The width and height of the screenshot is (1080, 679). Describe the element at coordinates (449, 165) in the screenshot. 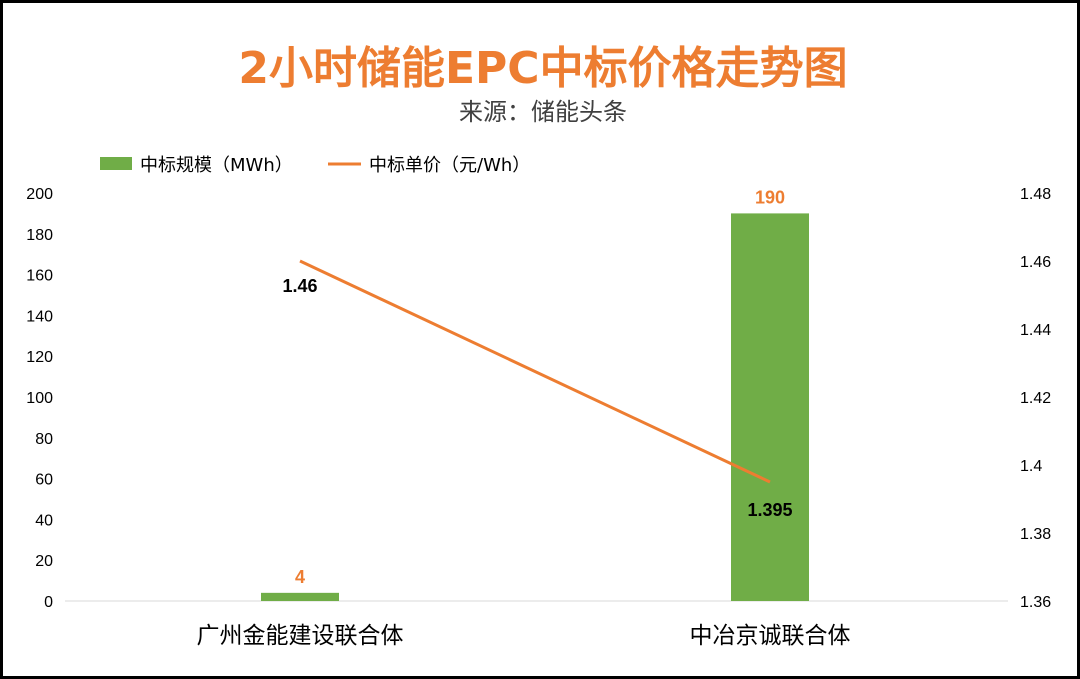

I see `legend-line-label: 中标单价（元/Wh）` at that location.